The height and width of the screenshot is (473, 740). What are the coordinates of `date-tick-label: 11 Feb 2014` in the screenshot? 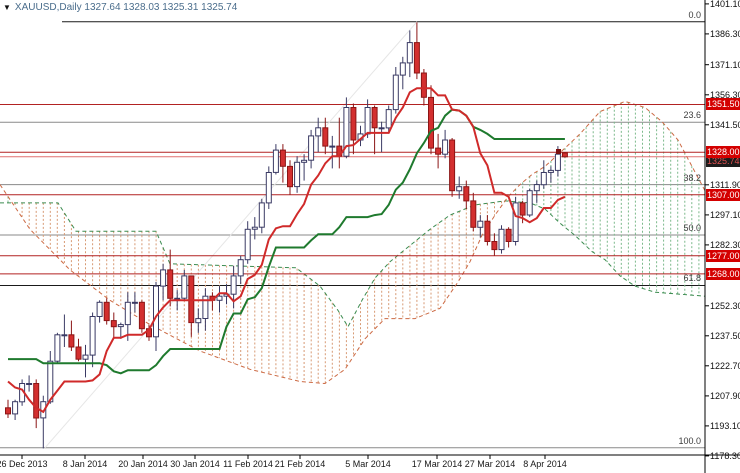 It's located at (248, 464).